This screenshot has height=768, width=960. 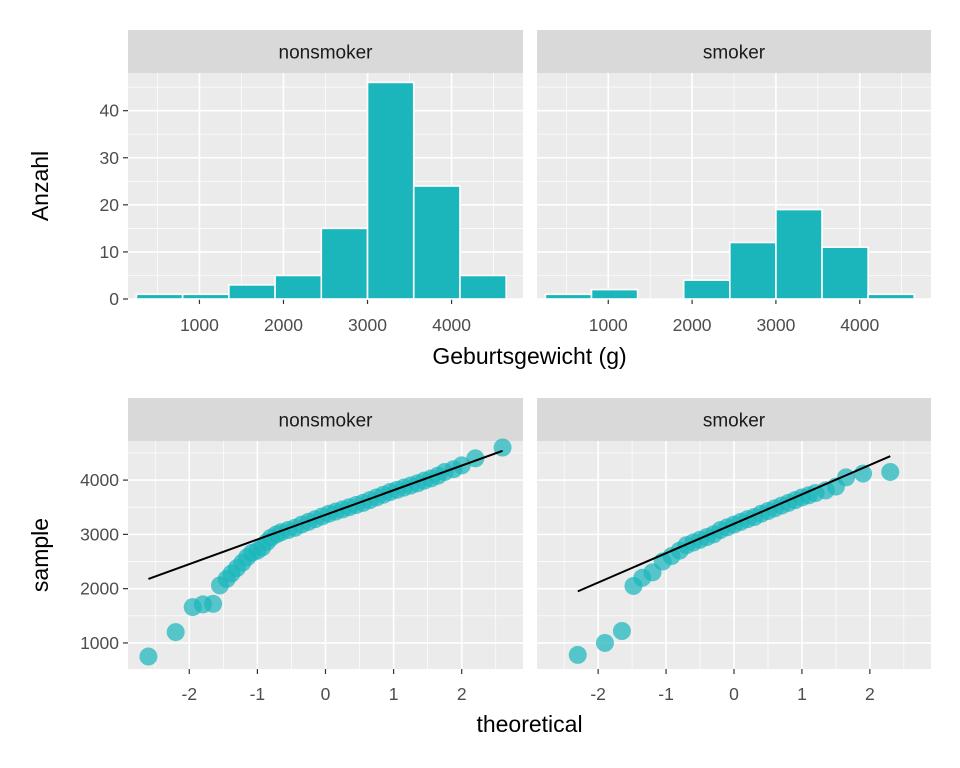 What do you see at coordinates (40, 555) in the screenshot?
I see `y-axis-title: sample` at bounding box center [40, 555].